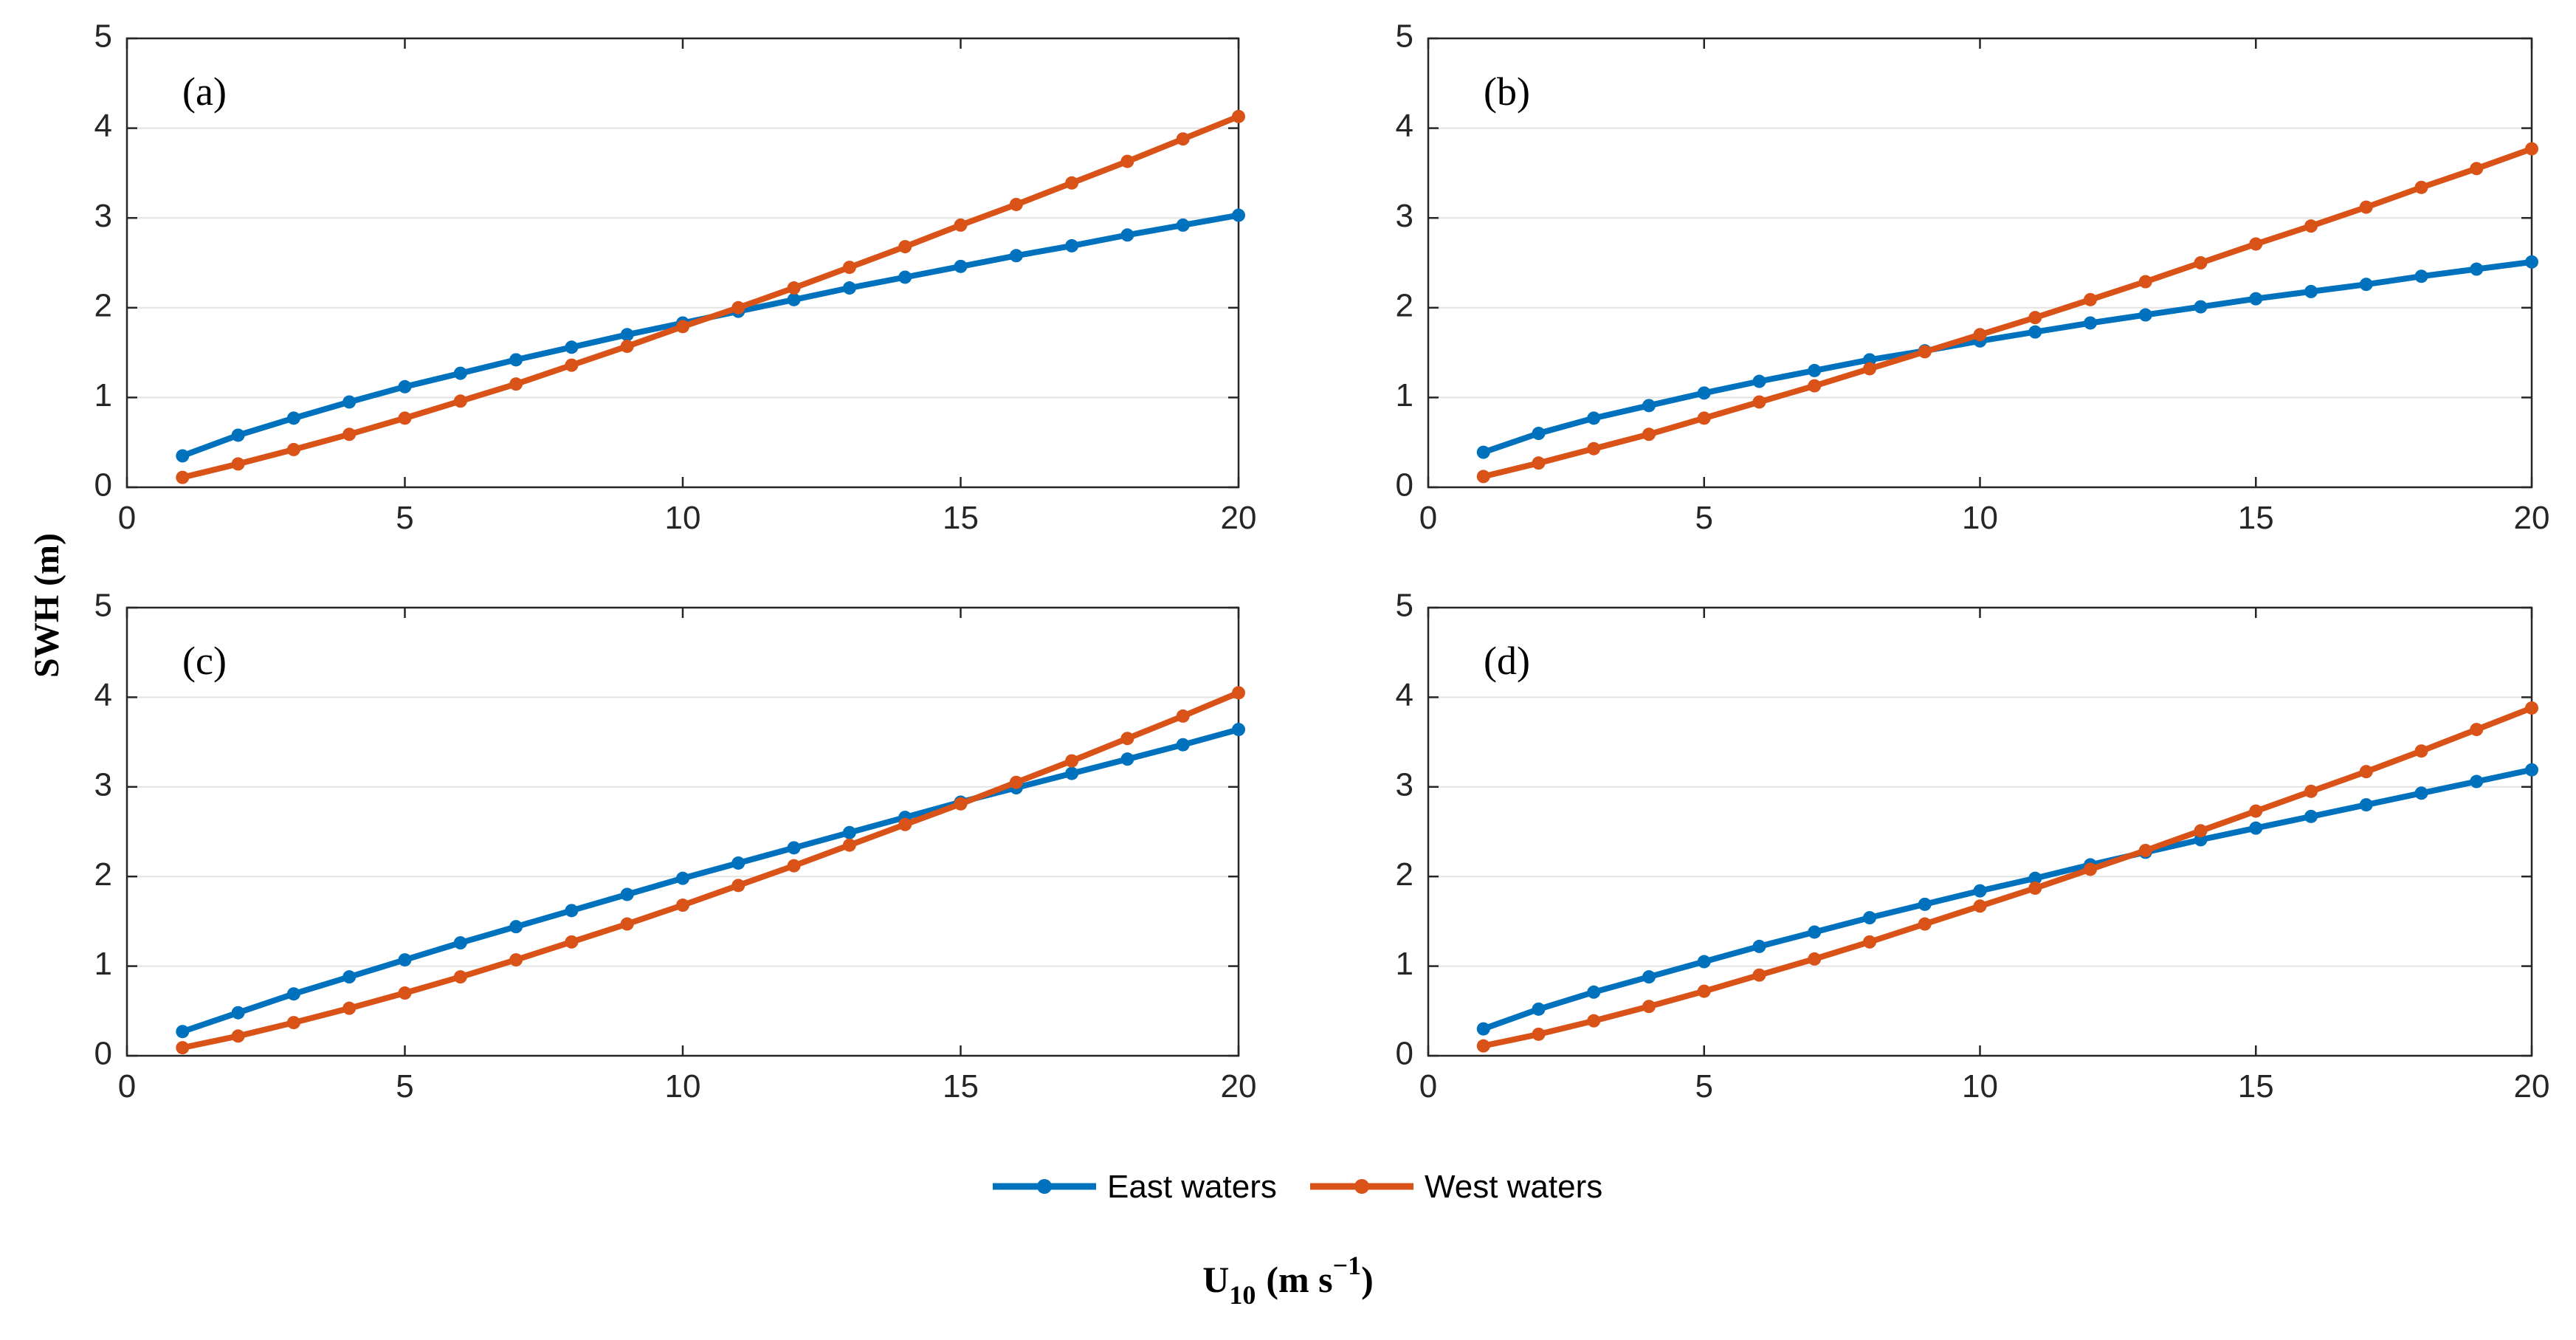 The width and height of the screenshot is (2576, 1340). What do you see at coordinates (1243, 1295) in the screenshot?
I see `x-axis-label-subscript: 10` at bounding box center [1243, 1295].